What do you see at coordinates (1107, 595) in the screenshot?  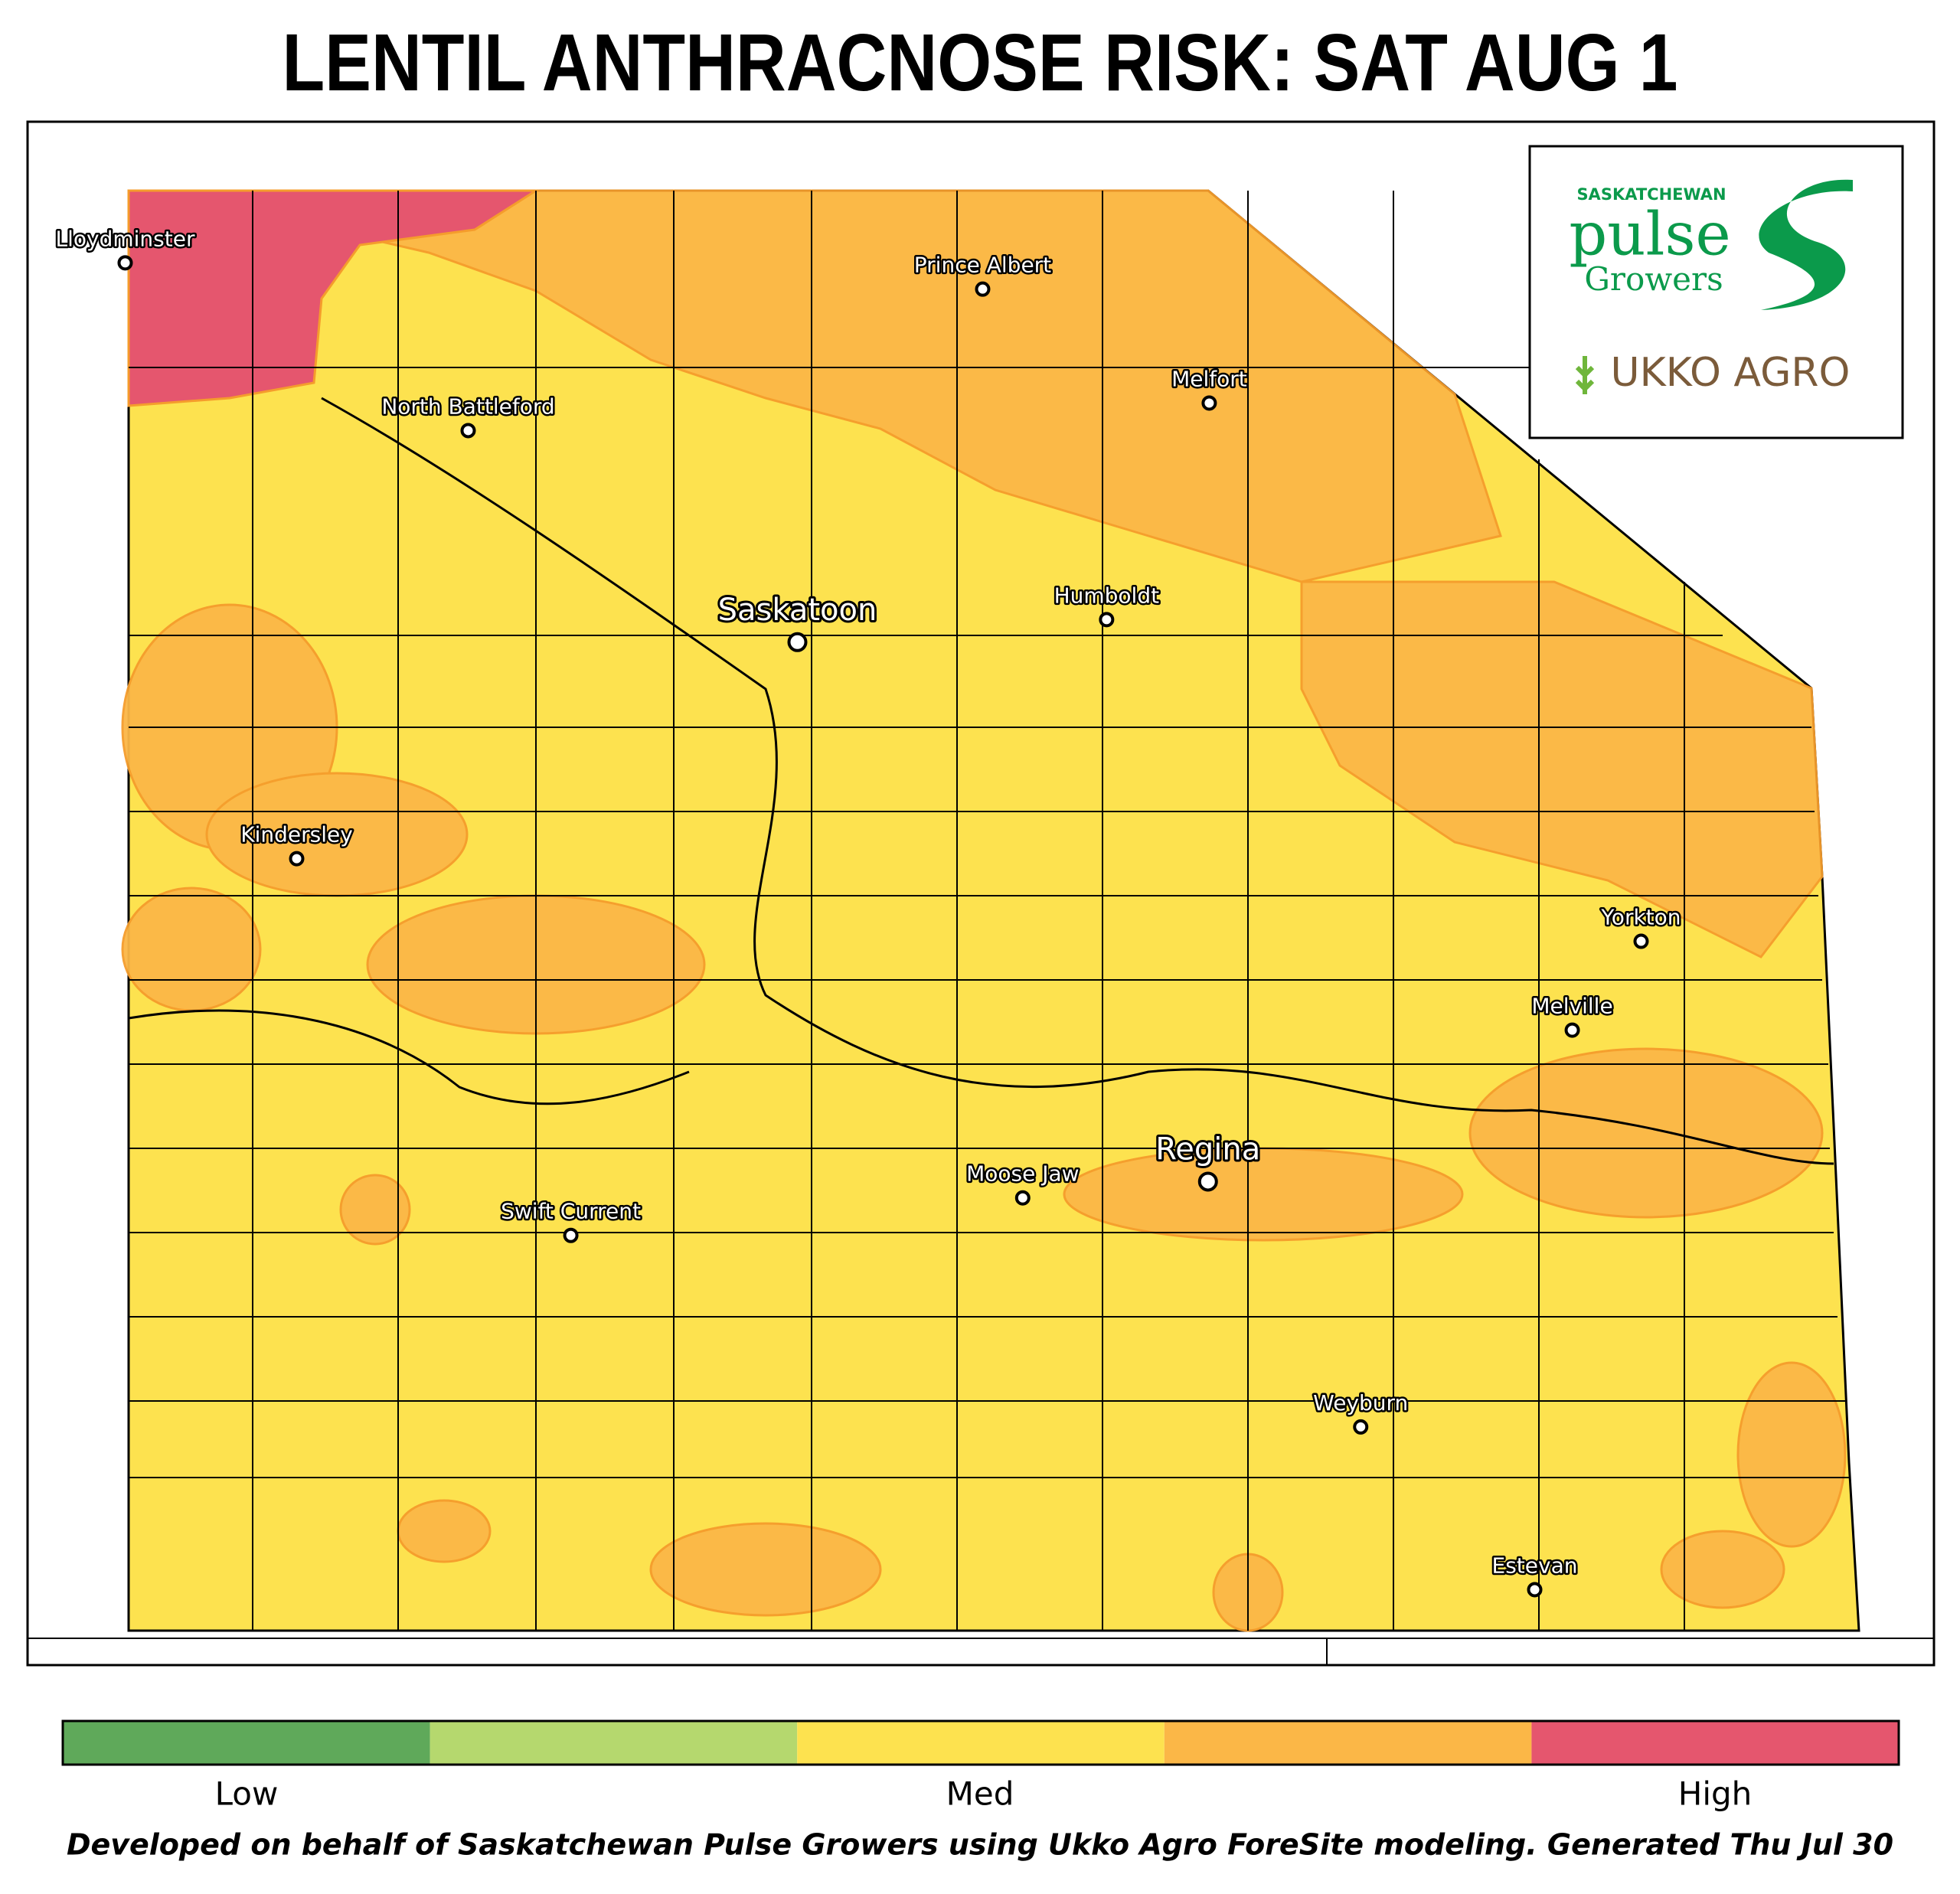 I see `city-name: Humboldt` at bounding box center [1107, 595].